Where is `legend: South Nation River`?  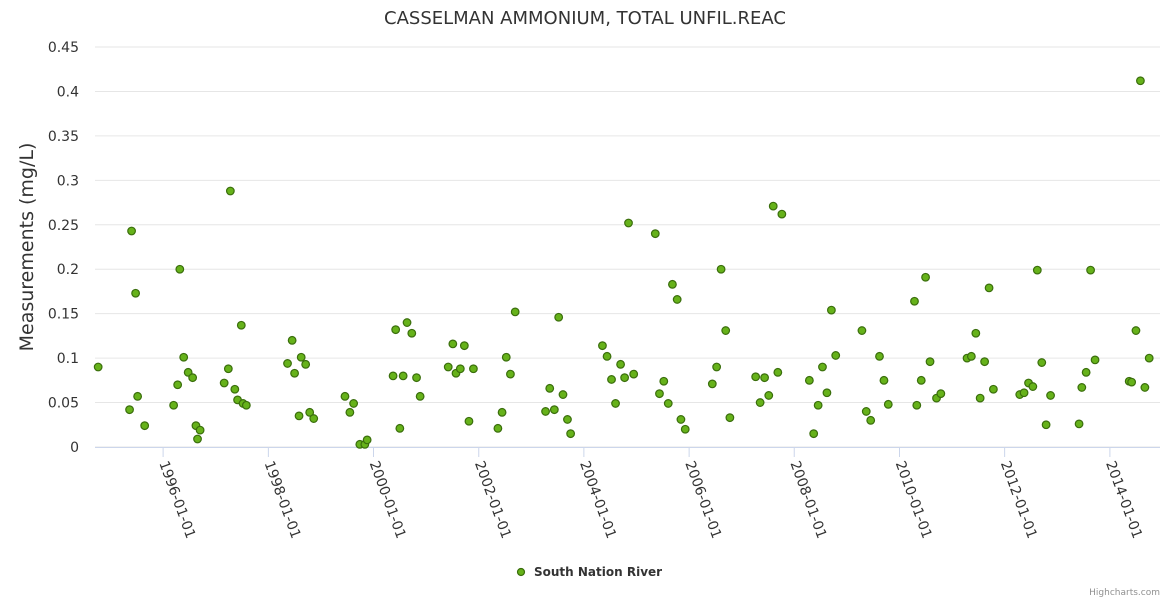 legend: South Nation River is located at coordinates (589, 572).